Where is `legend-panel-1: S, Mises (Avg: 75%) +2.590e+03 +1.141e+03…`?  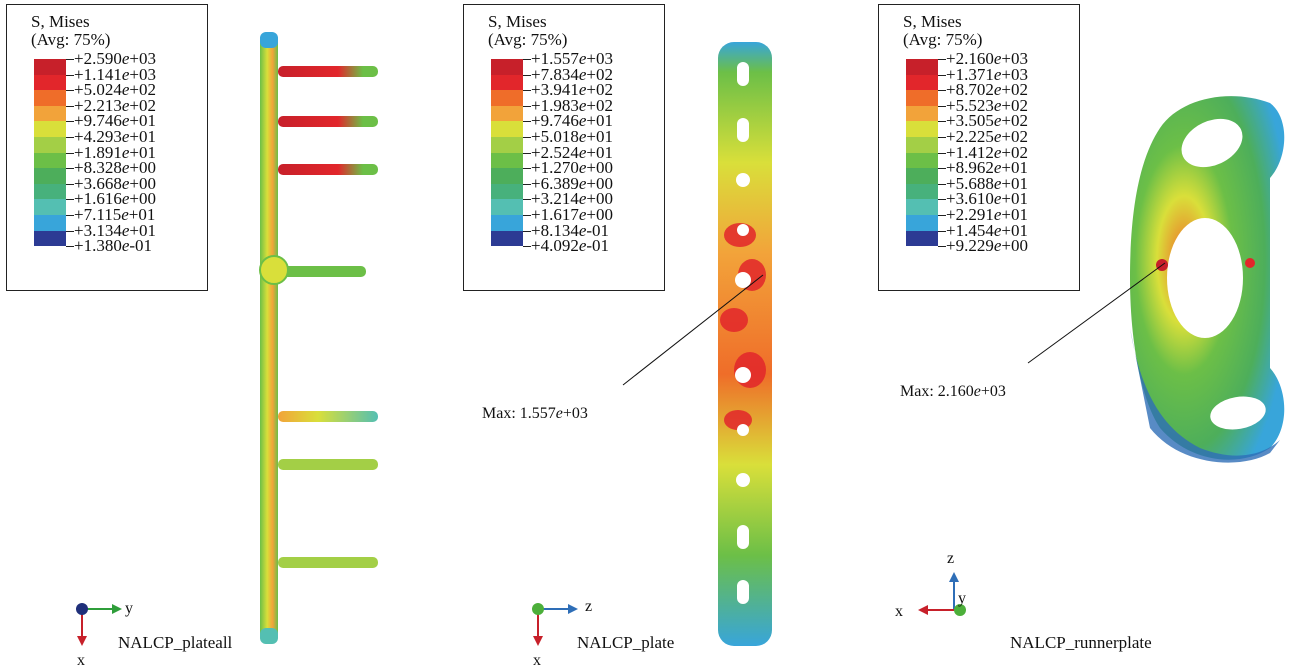
legend-panel-1: S, Mises (Avg: 75%) +2.590e+03 +1.141e+03… is located at coordinates (107, 147).